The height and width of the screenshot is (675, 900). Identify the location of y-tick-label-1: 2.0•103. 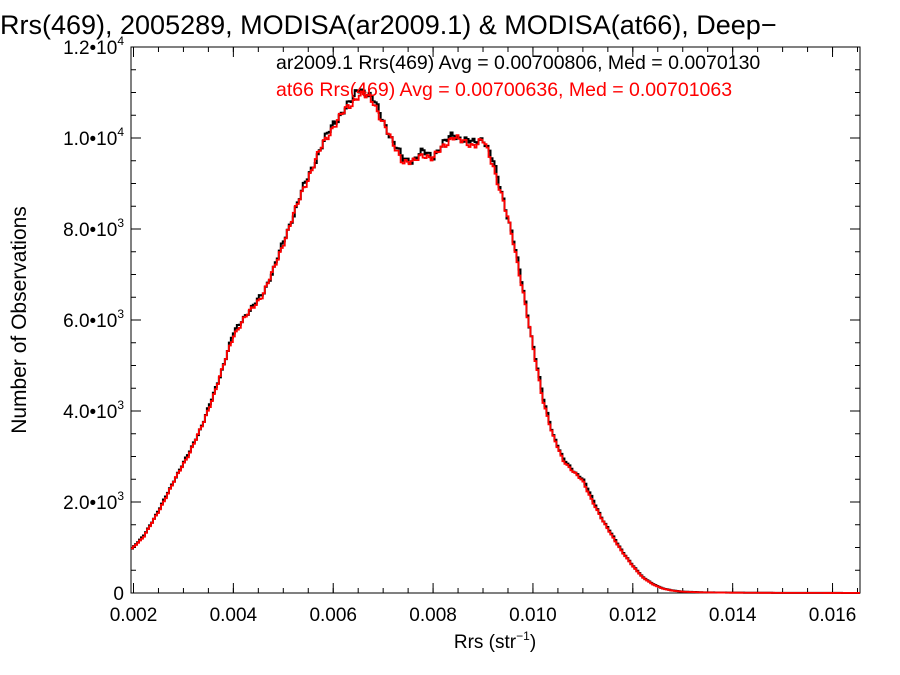
(93, 501).